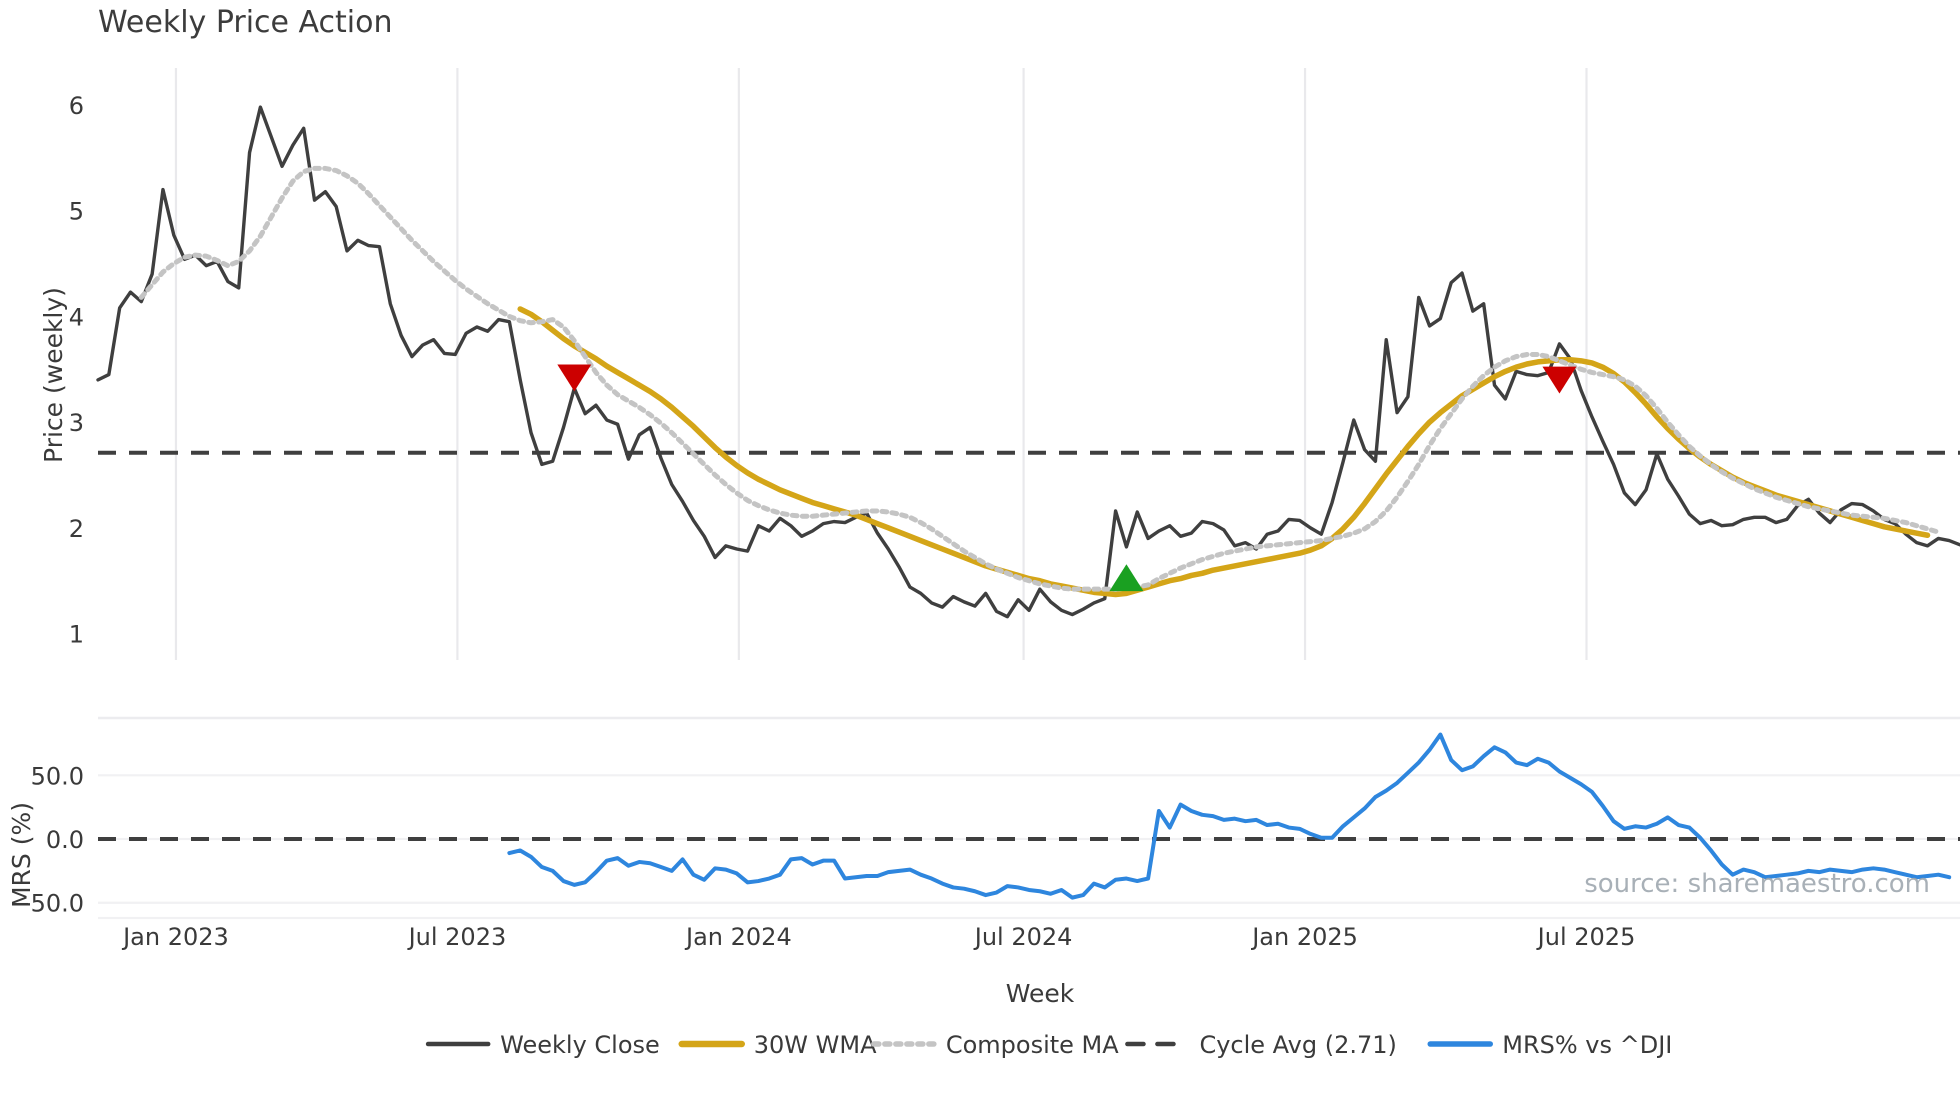 Image resolution: width=1960 pixels, height=1102 pixels. What do you see at coordinates (815, 1045) in the screenshot?
I see `legend-label-wma30: 30W WMA` at bounding box center [815, 1045].